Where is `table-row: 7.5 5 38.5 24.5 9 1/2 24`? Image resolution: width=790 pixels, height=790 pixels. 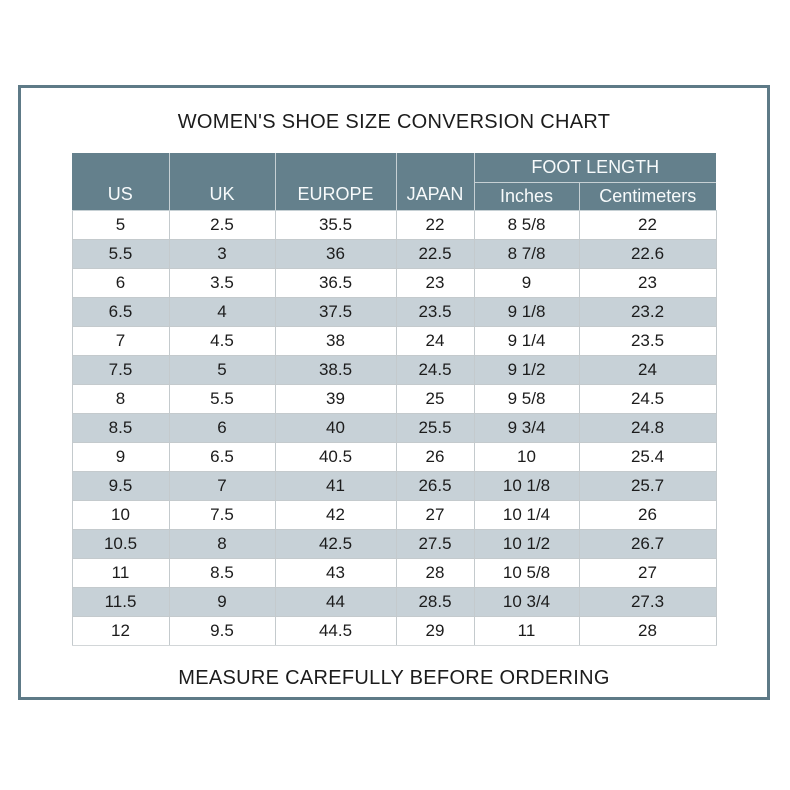
table-row: 7.5 5 38.5 24.5 9 1/2 24 is located at coordinates (394, 369).